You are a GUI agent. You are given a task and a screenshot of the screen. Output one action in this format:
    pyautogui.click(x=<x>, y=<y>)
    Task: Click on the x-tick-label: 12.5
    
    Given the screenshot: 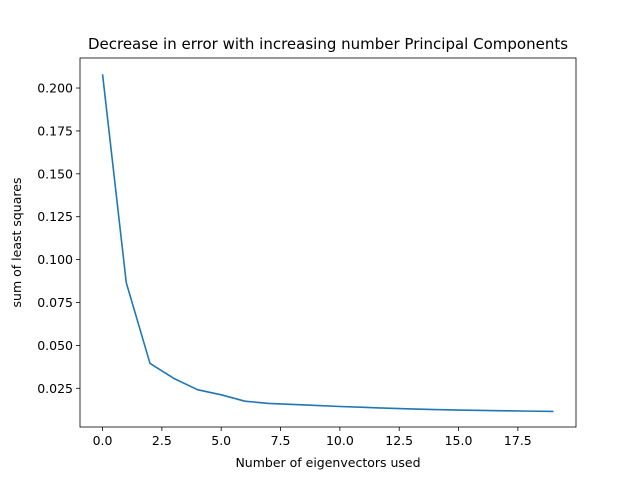 What is the action you would take?
    pyautogui.click(x=399, y=440)
    